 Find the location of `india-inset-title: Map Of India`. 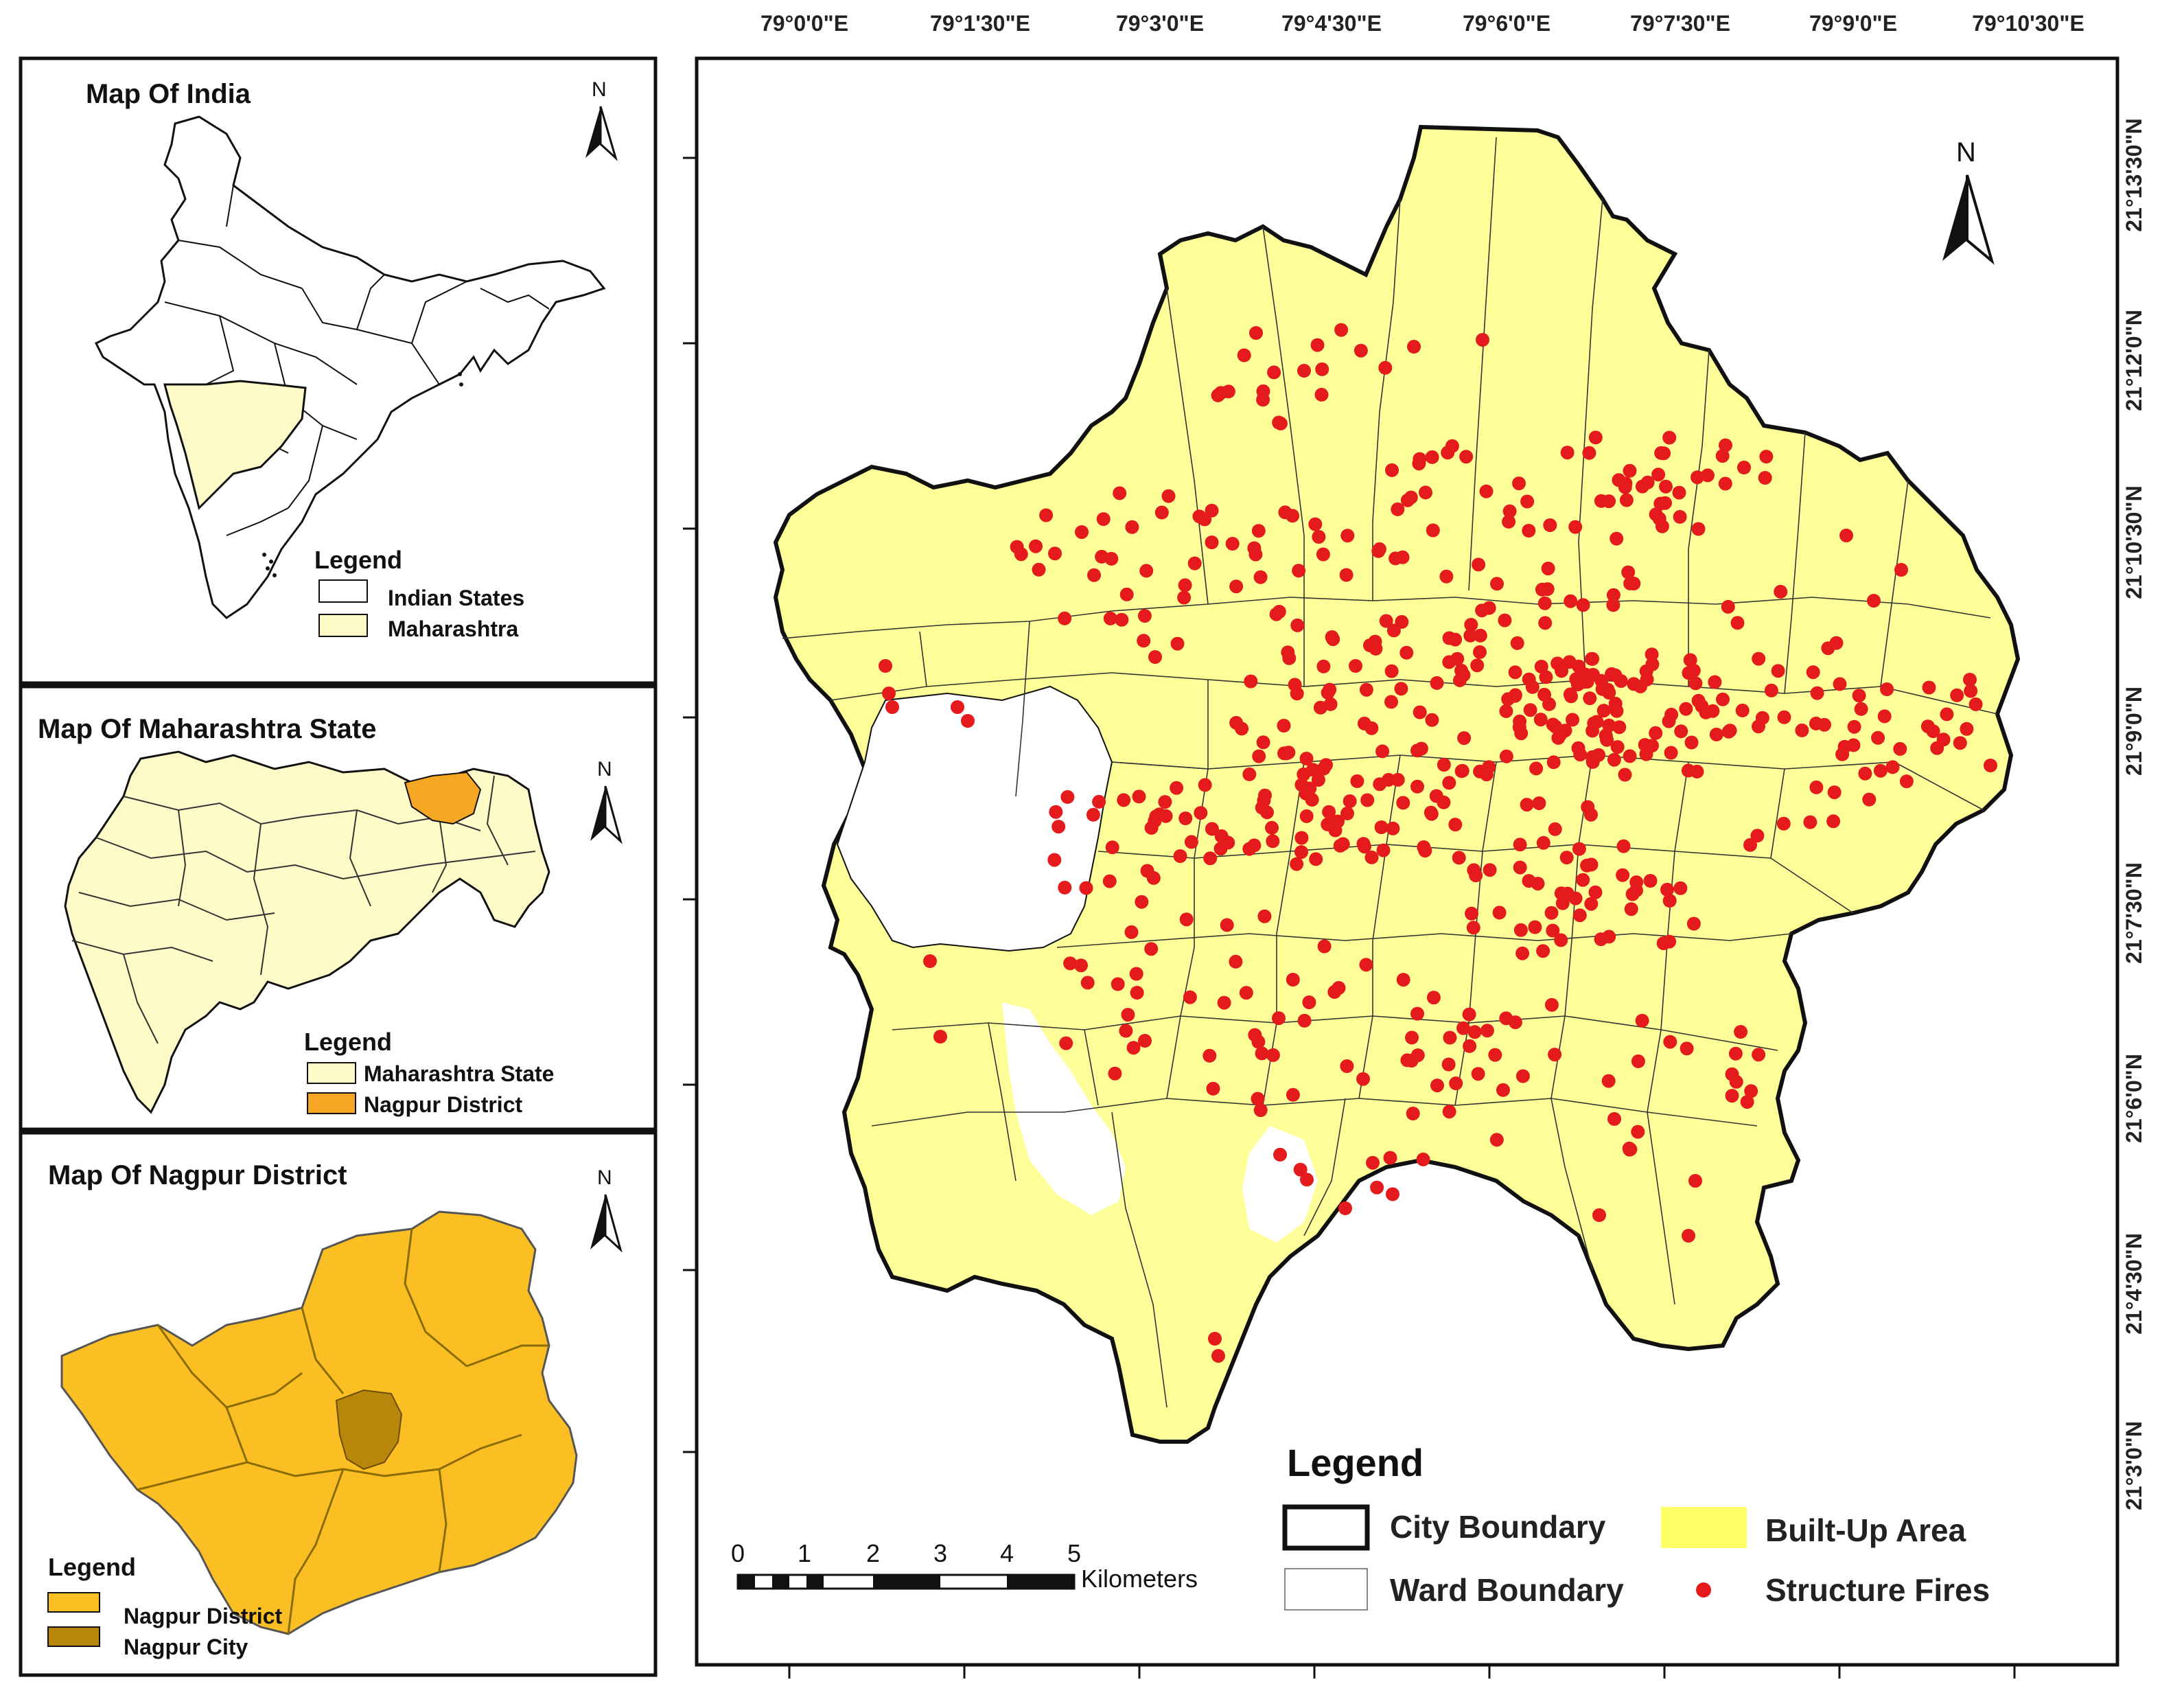

india-inset-title: Map Of India is located at coordinates (168, 94).